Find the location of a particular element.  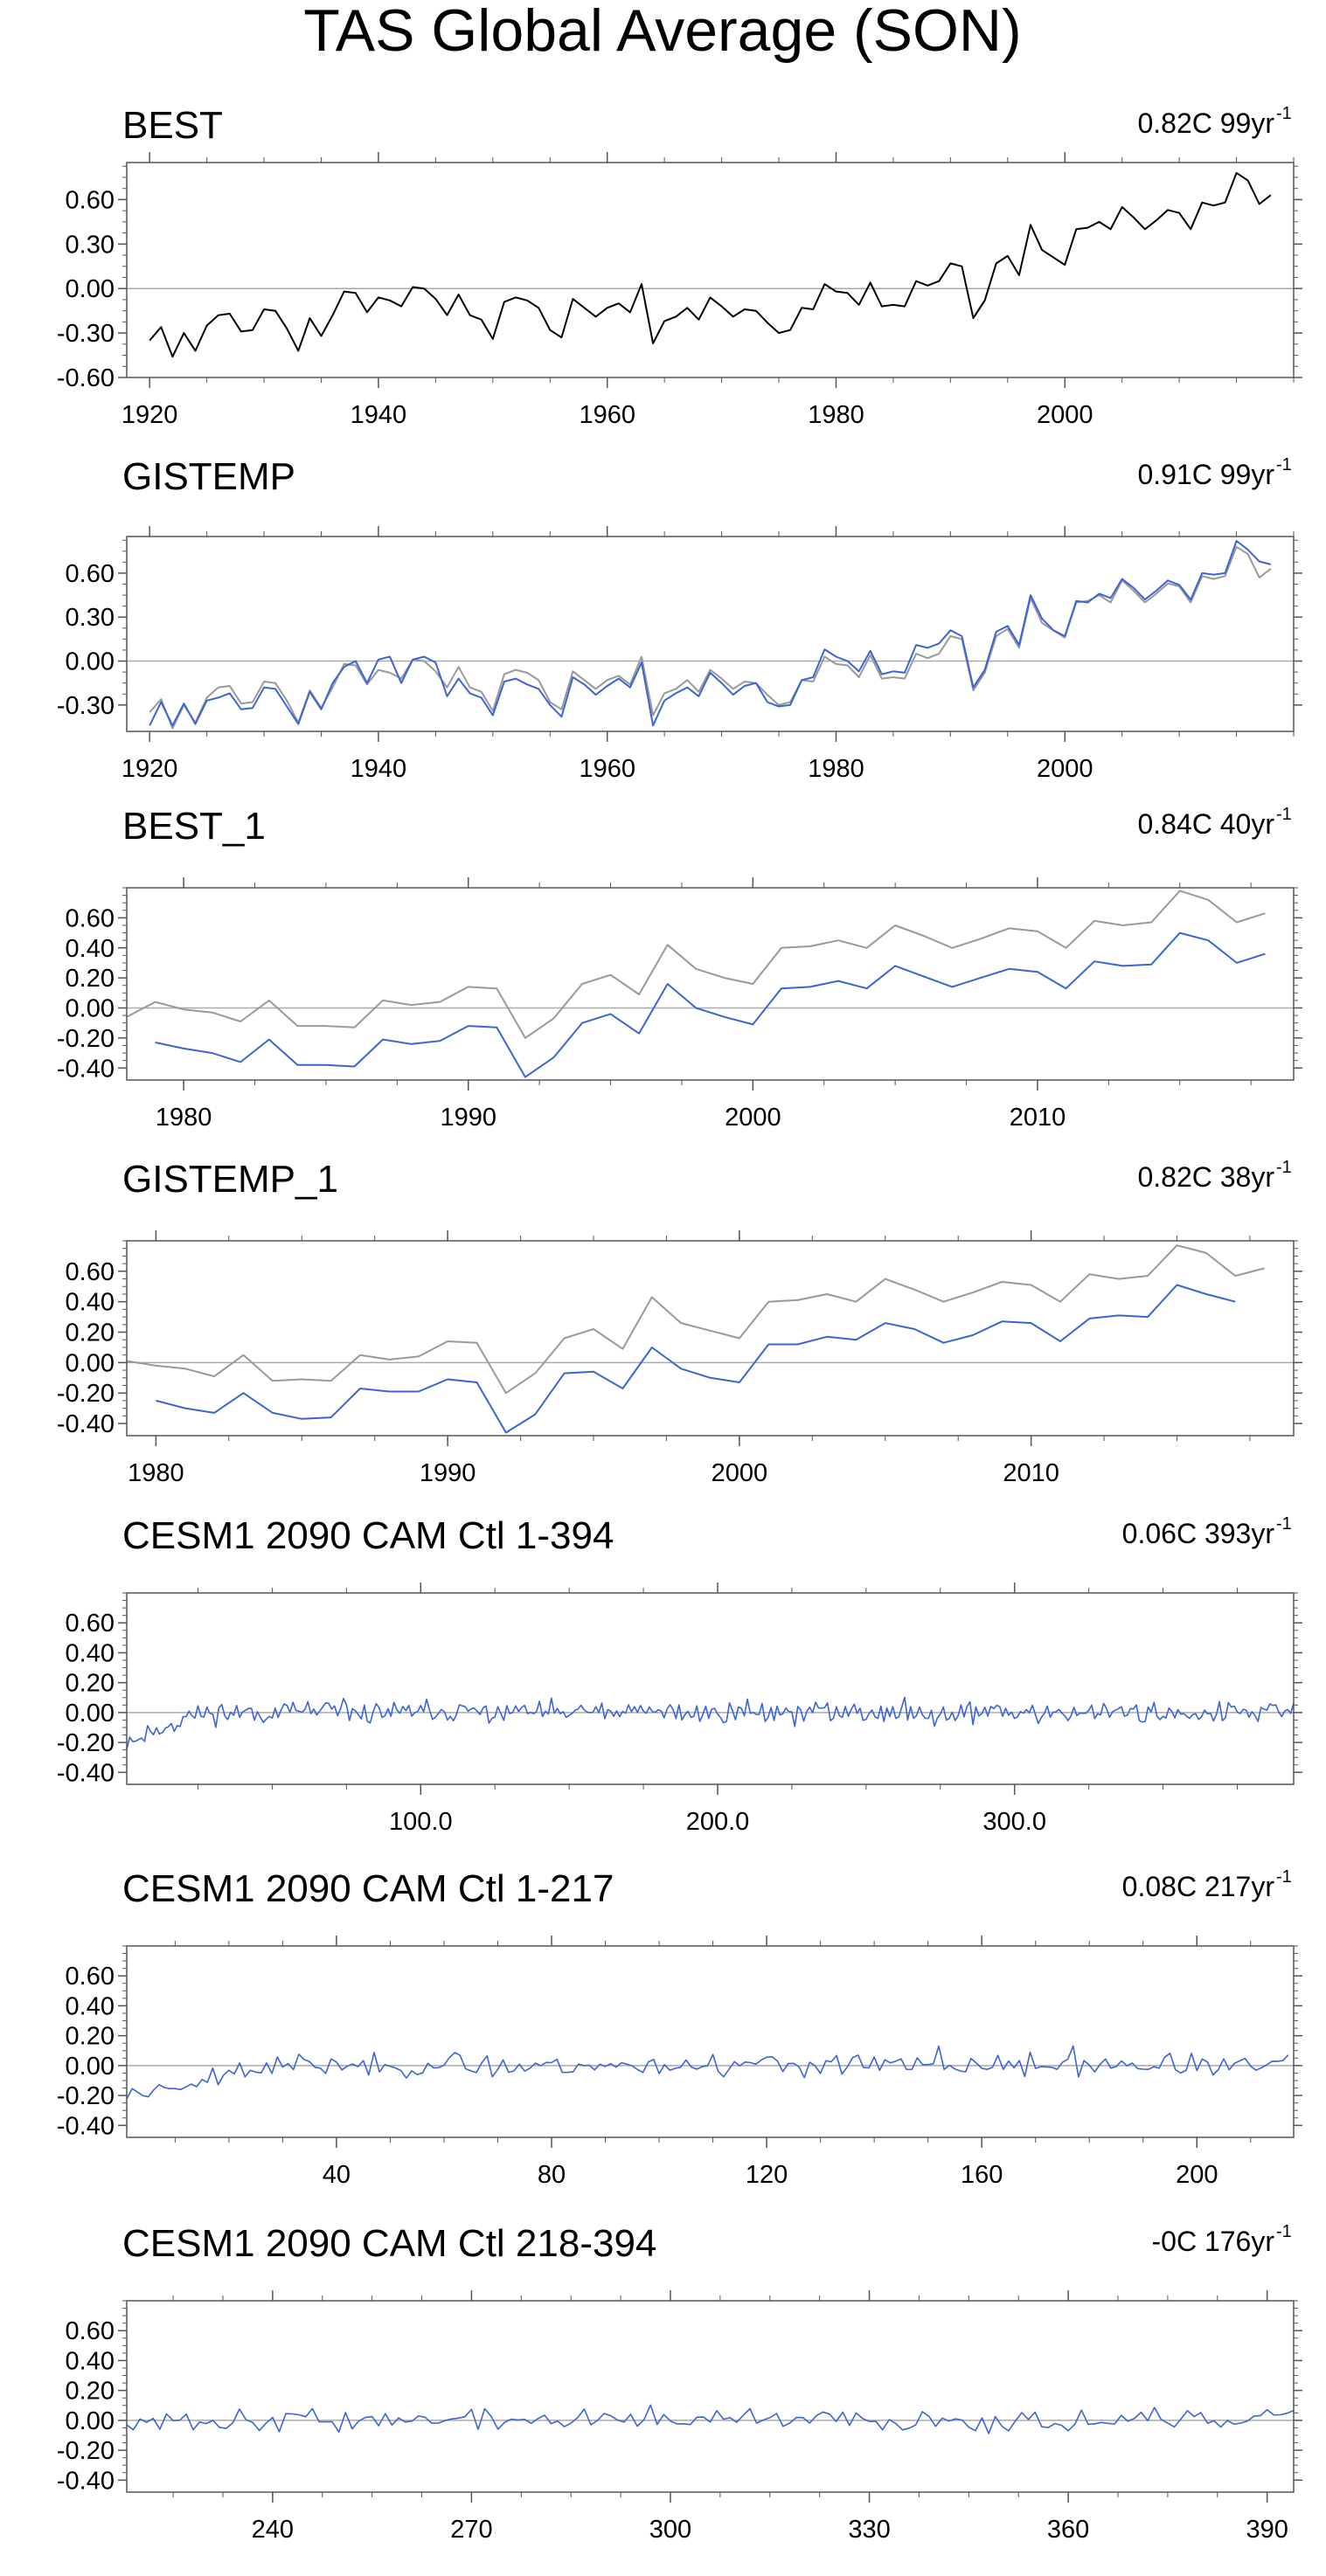

trend-label: 0.06C 393yr is located at coordinates (1198, 1533).